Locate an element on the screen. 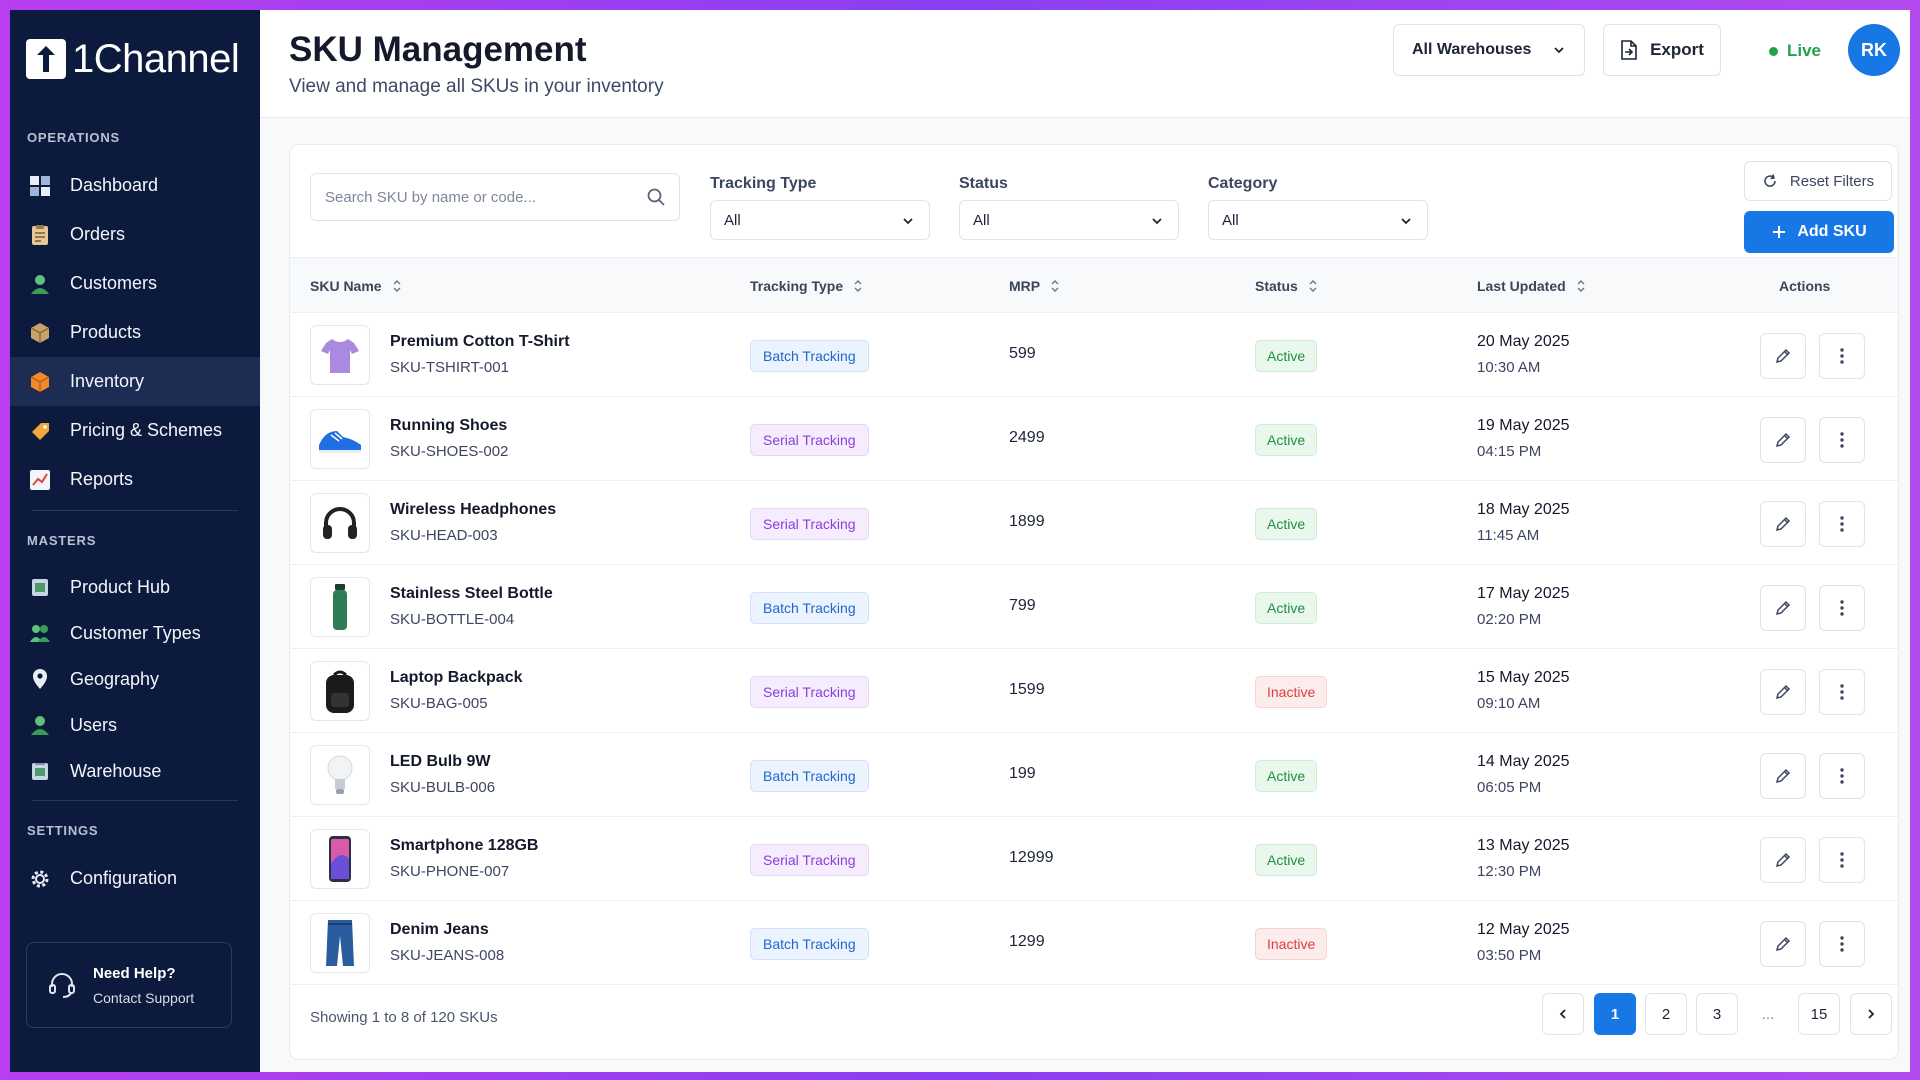 This screenshot has height=1080, width=1920. sku-name: Running Shoes is located at coordinates (449, 425).